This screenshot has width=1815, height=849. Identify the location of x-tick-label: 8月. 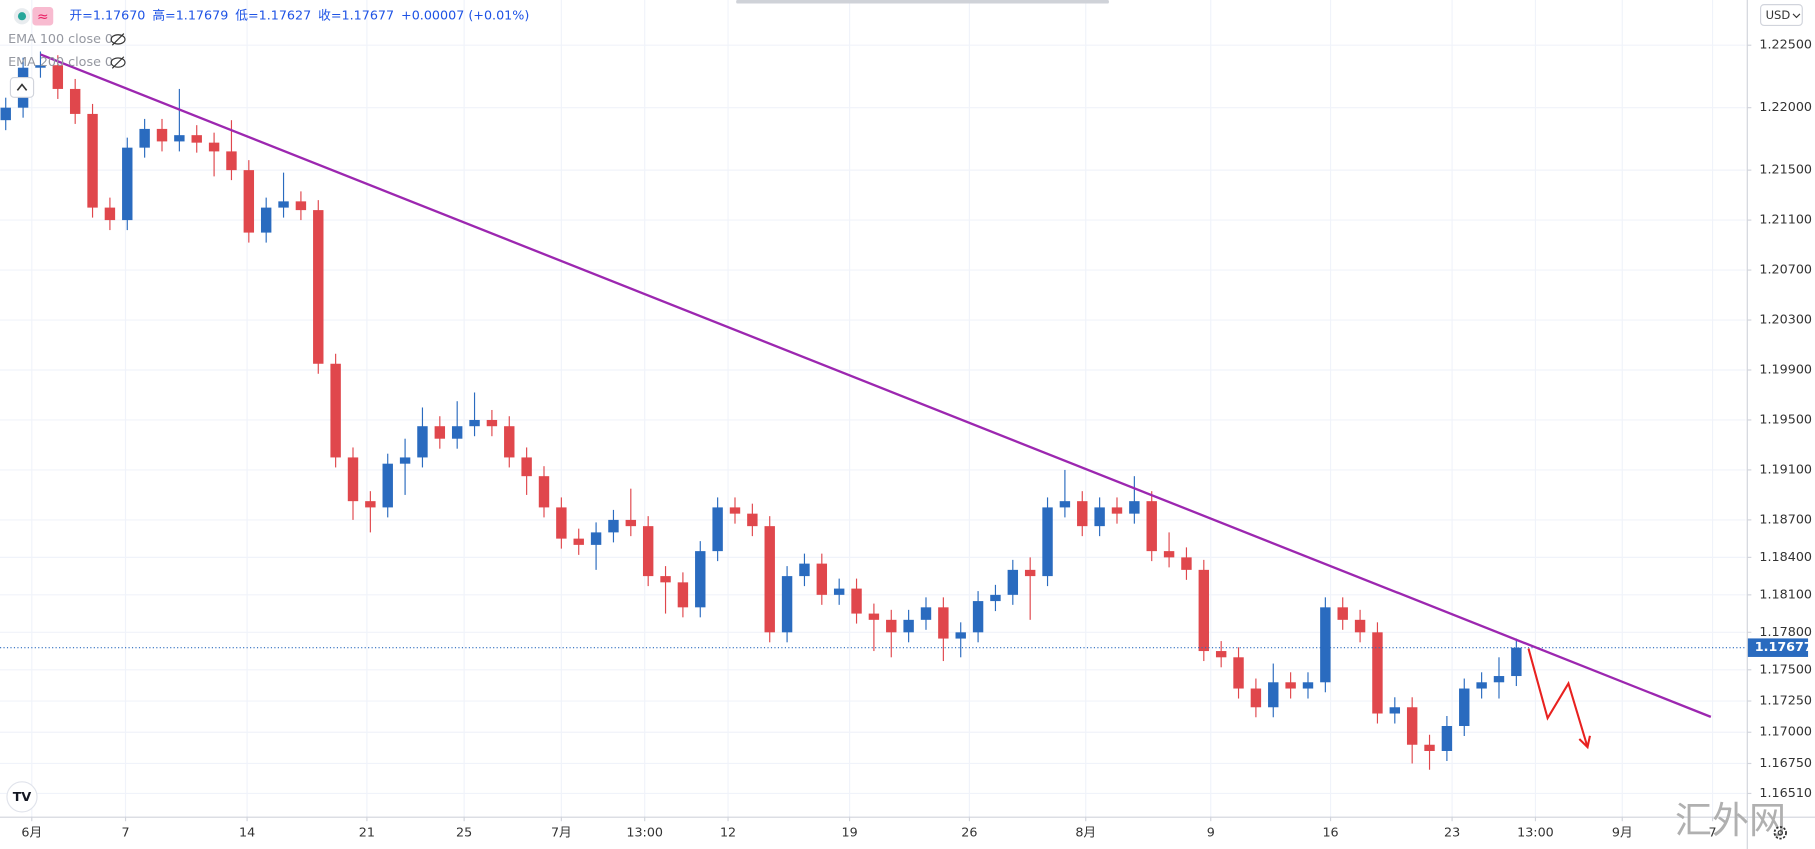
(1085, 832).